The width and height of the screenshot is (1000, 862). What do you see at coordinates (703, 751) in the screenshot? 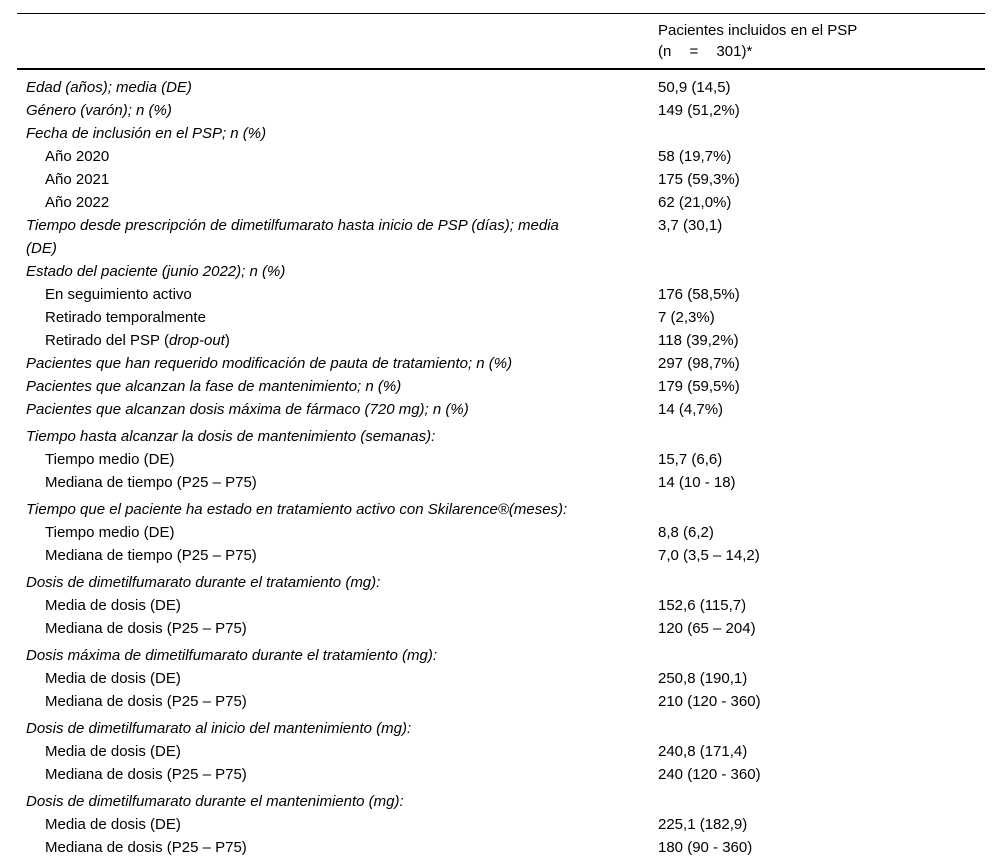
I see `row-value: 240,8 (171,4)` at bounding box center [703, 751].